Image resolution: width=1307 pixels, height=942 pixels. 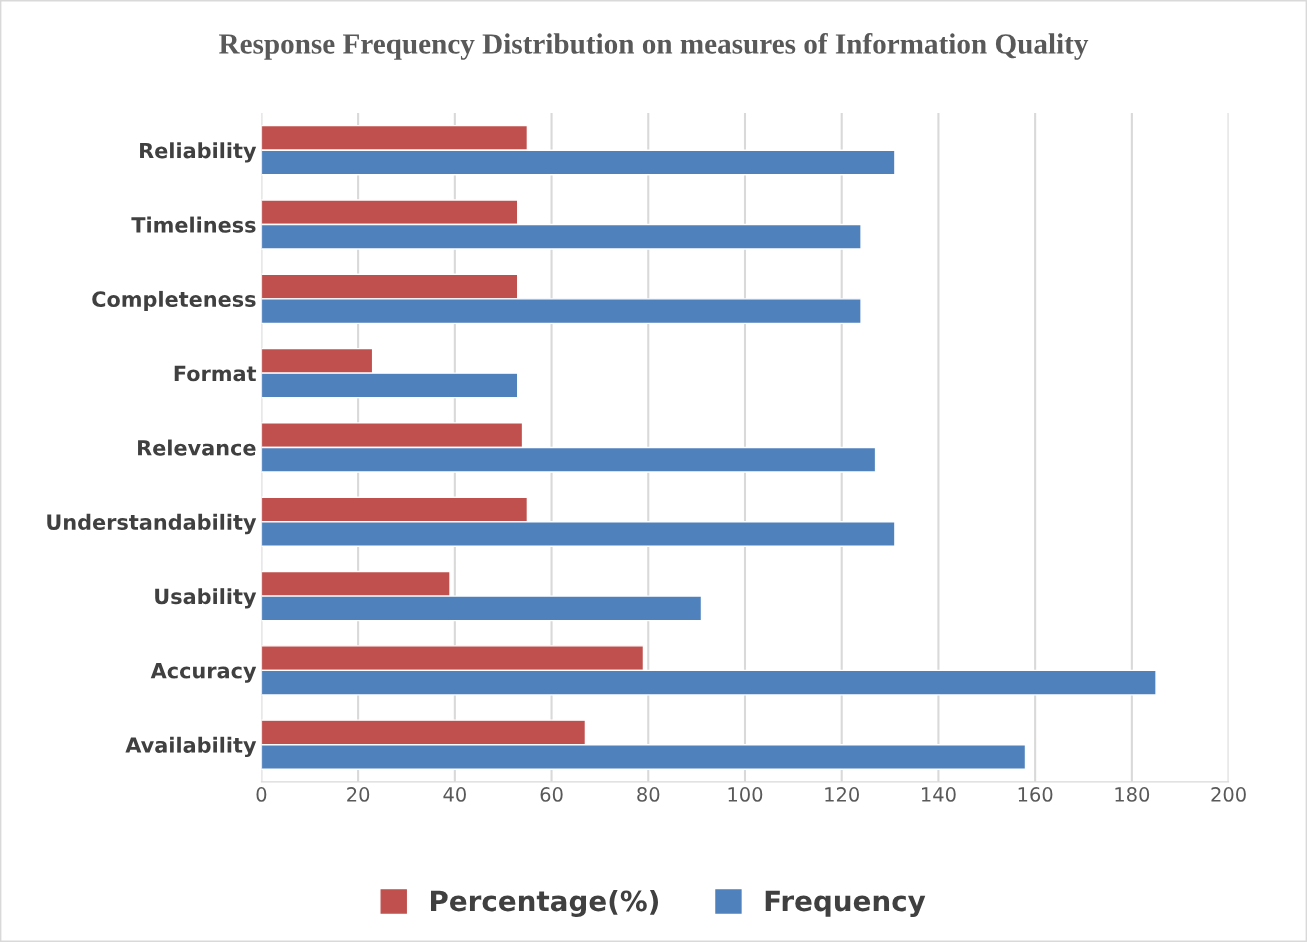 I want to click on x-tick-label: 180, so click(x=1132, y=794).